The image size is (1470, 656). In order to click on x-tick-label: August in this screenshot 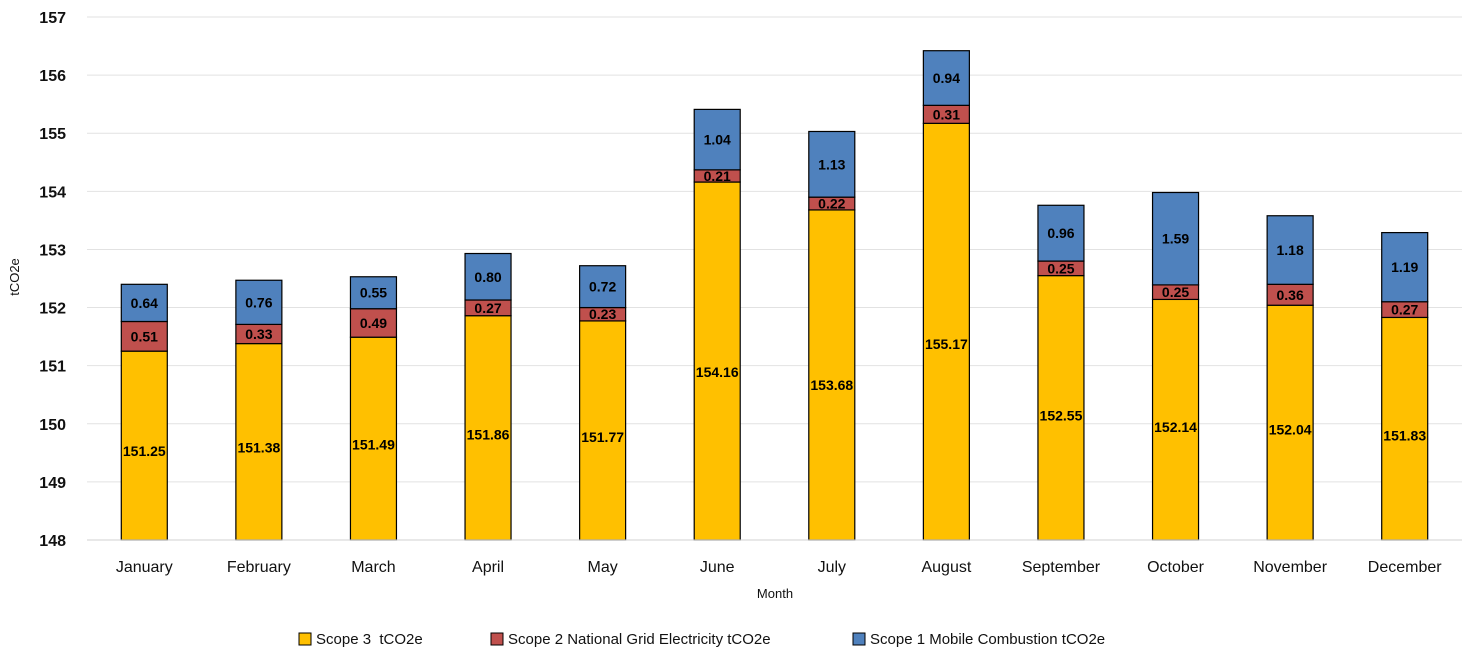, I will do `click(946, 567)`.